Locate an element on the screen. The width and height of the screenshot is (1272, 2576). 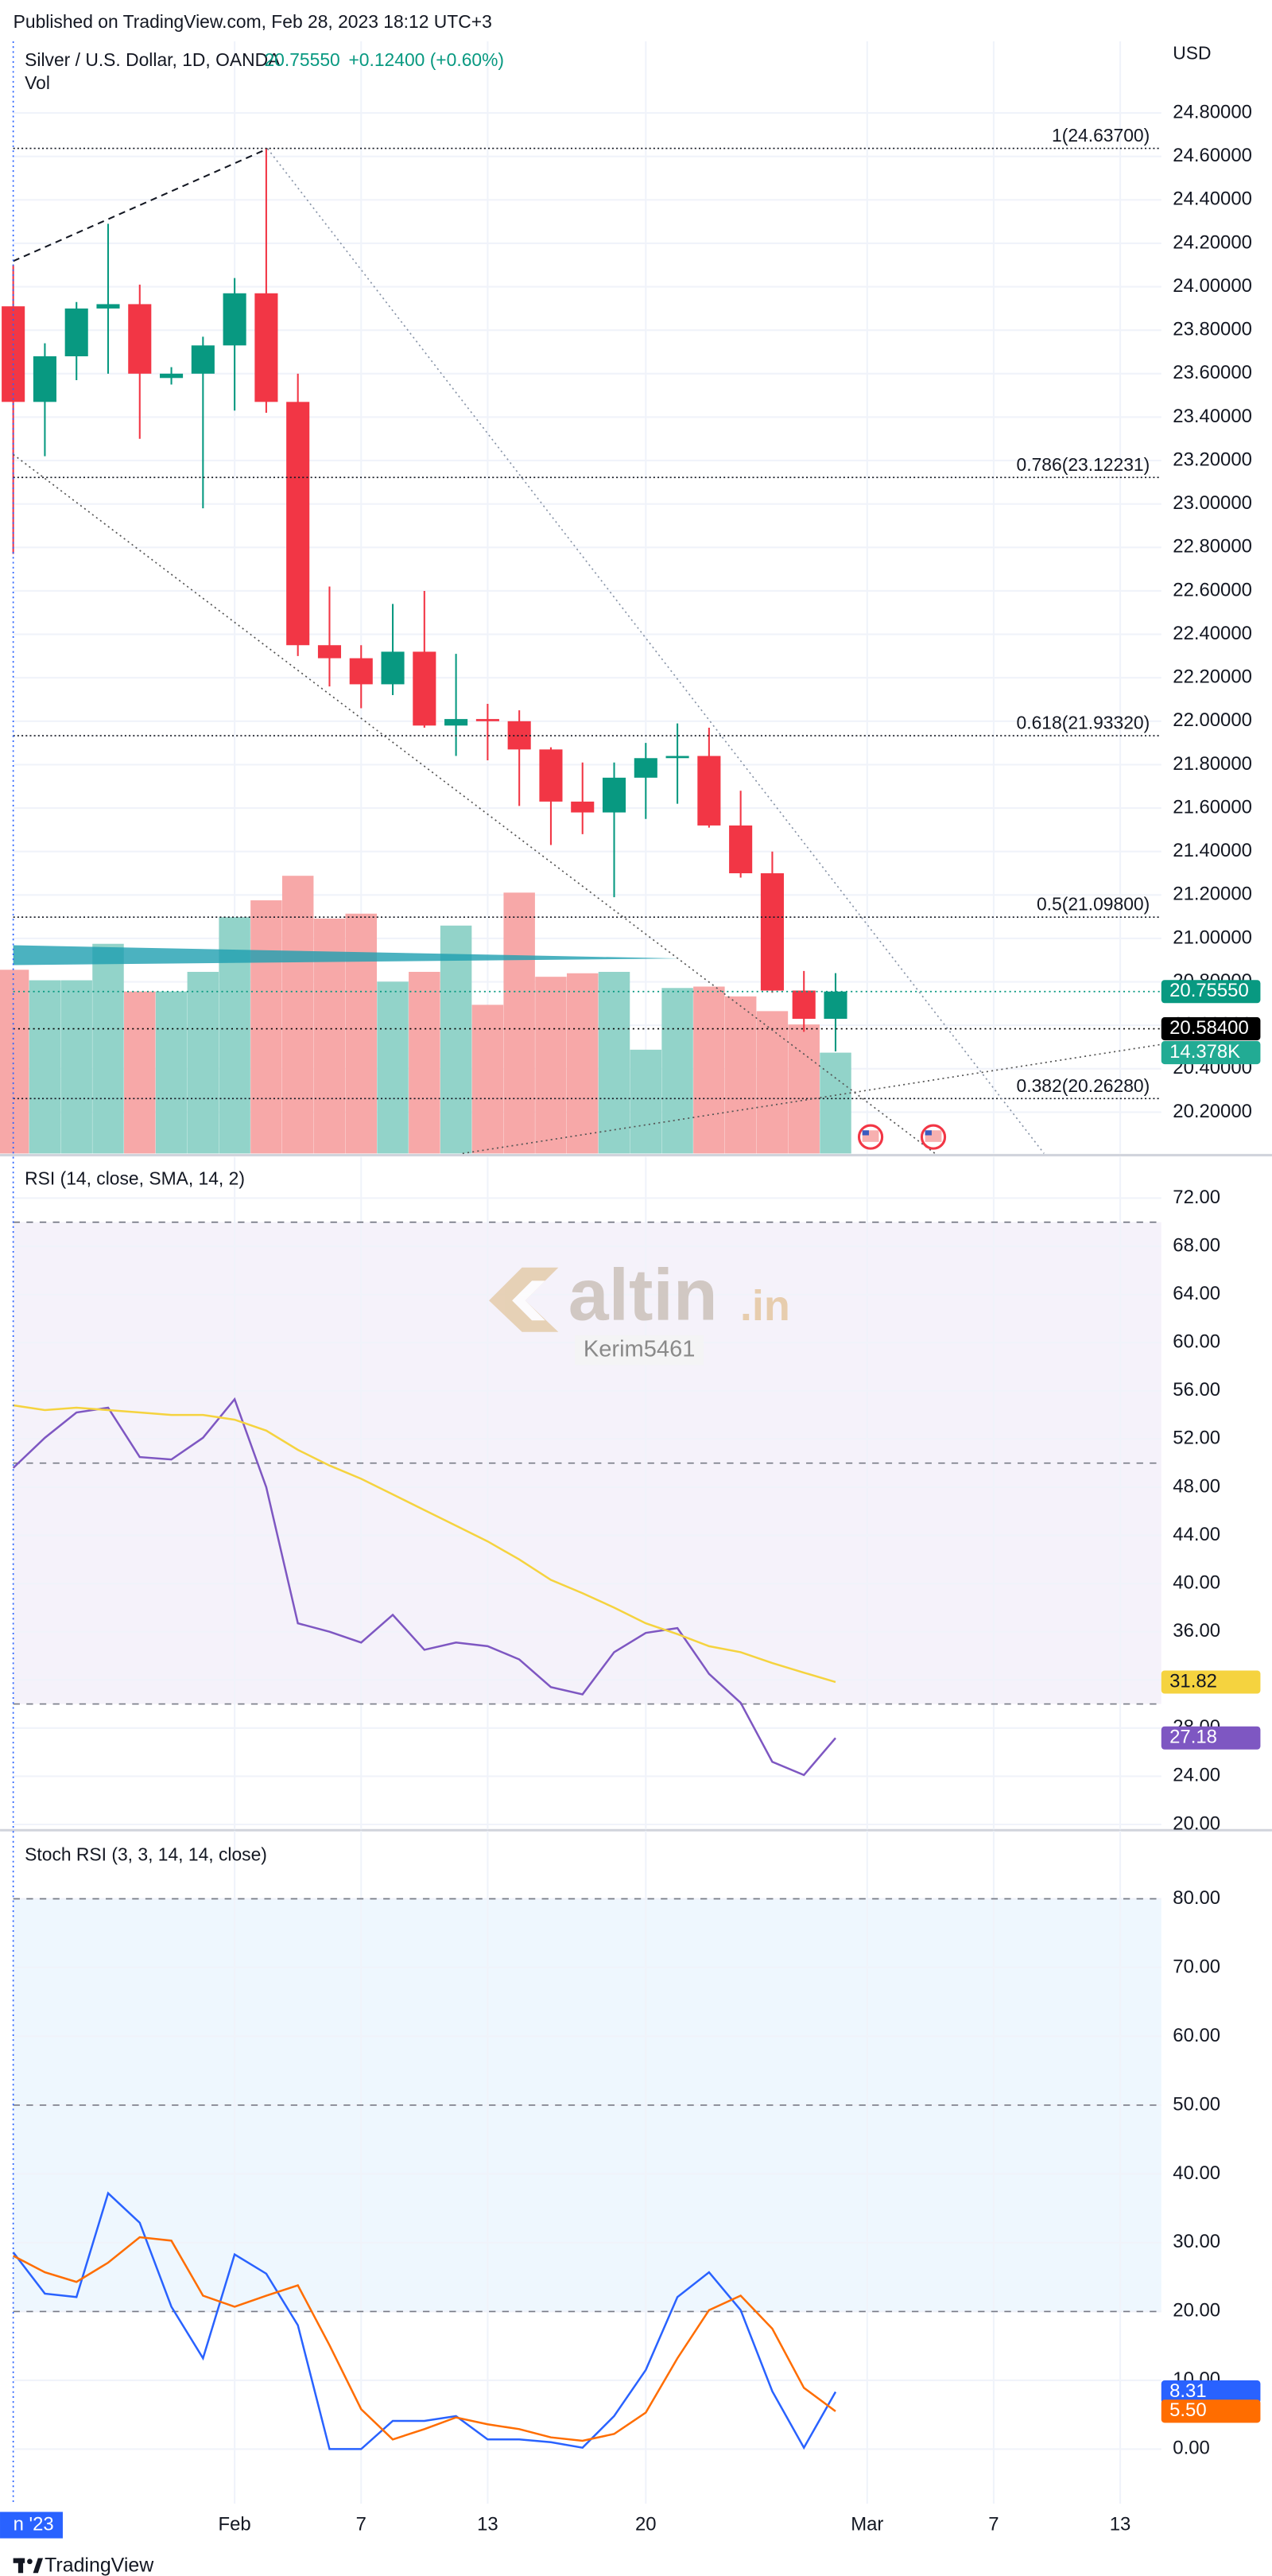
series-line is located at coordinates (424, 2339).